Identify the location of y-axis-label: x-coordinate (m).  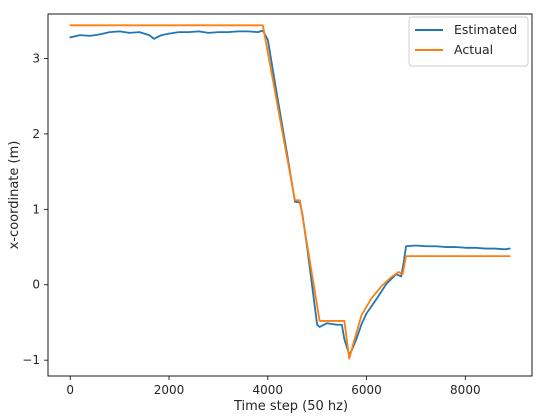
(14, 195).